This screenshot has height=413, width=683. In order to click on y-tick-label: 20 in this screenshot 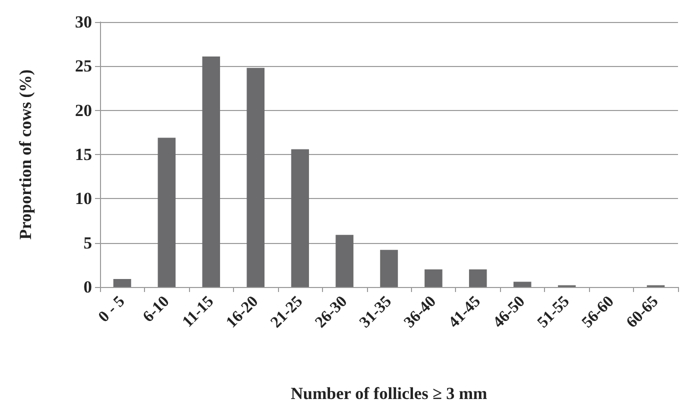, I will do `click(83, 110)`.